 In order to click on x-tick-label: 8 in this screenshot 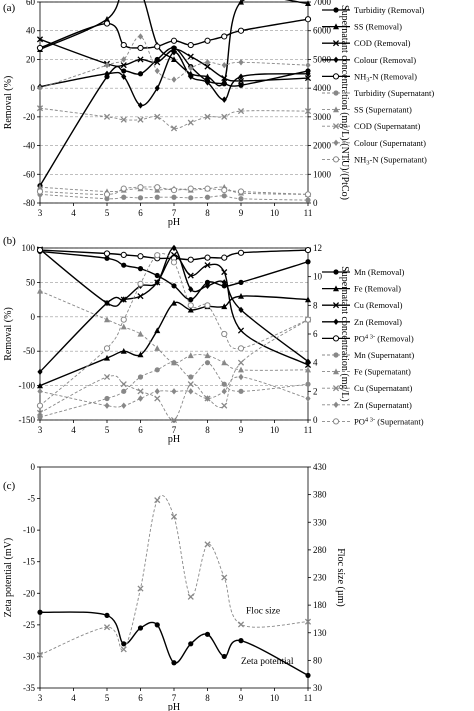, I will do `click(207, 213)`.